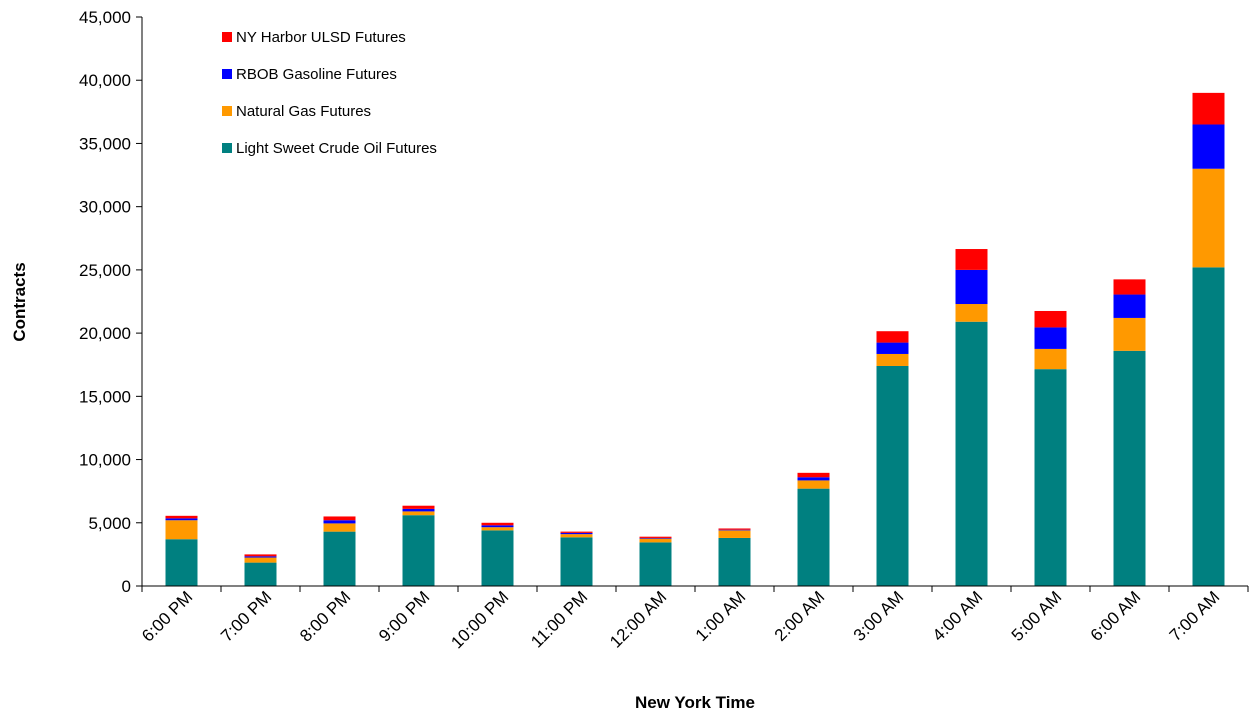  Describe the element at coordinates (479, 619) in the screenshot. I see `x-tick-label-4: 10:00 PM` at that location.